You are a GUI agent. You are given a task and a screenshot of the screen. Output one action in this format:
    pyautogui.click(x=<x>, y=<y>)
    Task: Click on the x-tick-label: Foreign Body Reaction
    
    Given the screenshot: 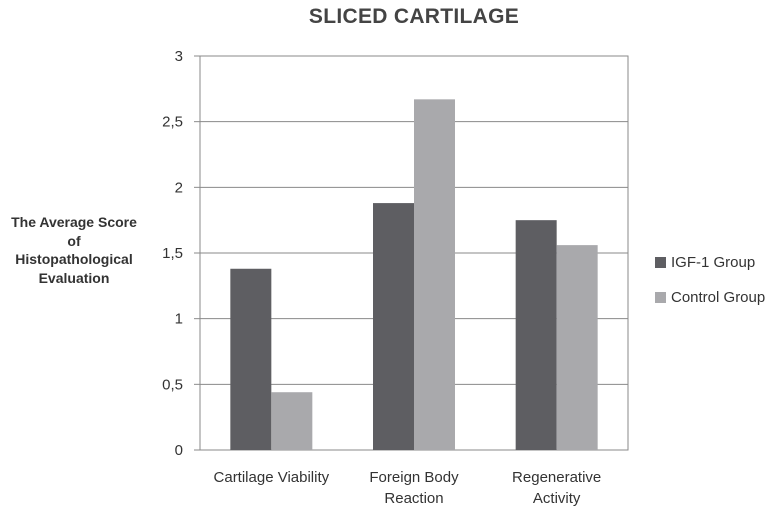 What is the action you would take?
    pyautogui.click(x=414, y=488)
    